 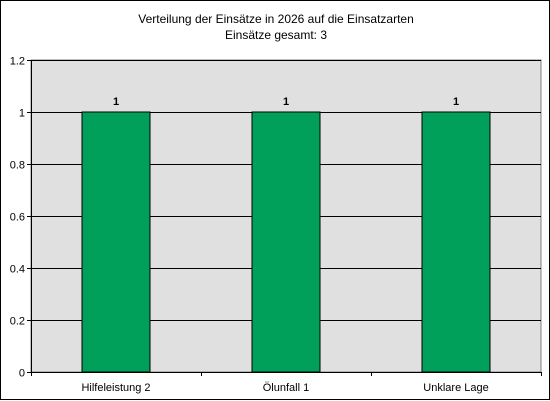 What do you see at coordinates (17, 218) in the screenshot?
I see `y-tick-label: 0.6` at bounding box center [17, 218].